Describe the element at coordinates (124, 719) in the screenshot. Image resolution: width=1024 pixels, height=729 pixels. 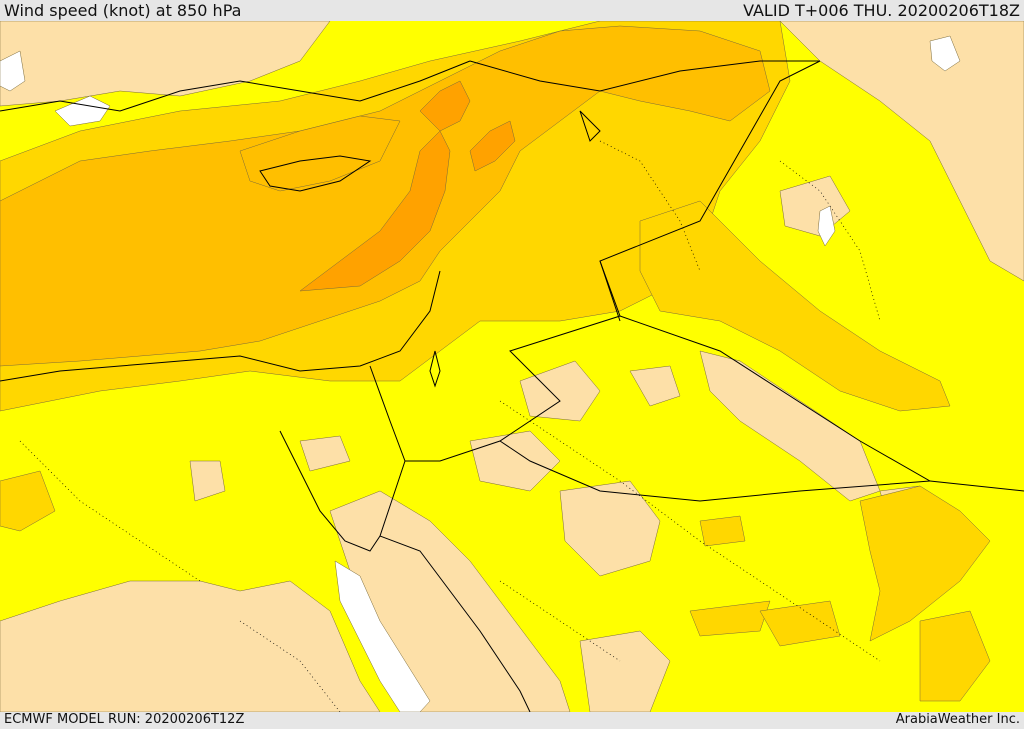
I see `model-run-label: ECMWF MODEL RUN: 20200206T12Z` at that location.